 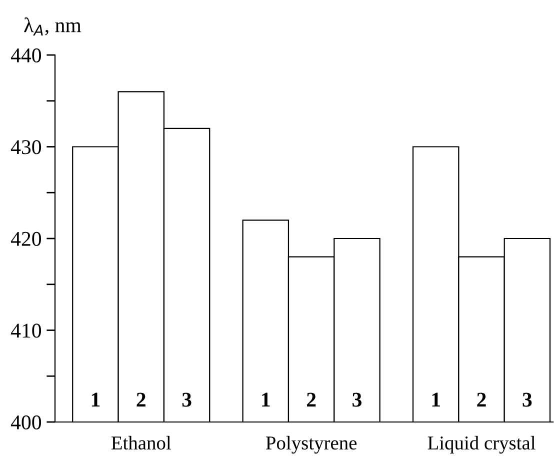 I want to click on y-axis-title: λ$_{A}$, nm, so click(x=53, y=26).